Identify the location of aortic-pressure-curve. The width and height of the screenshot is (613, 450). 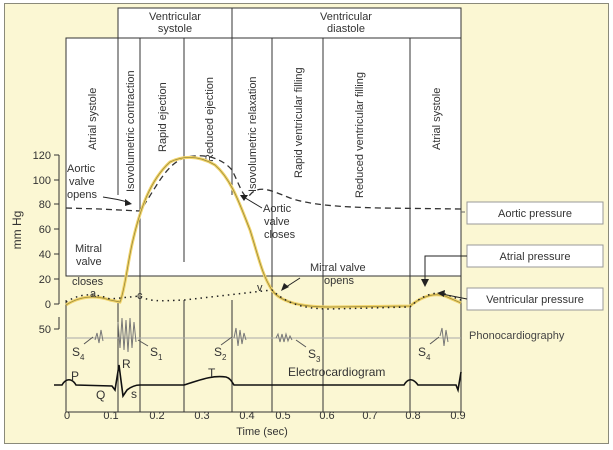
(263, 183).